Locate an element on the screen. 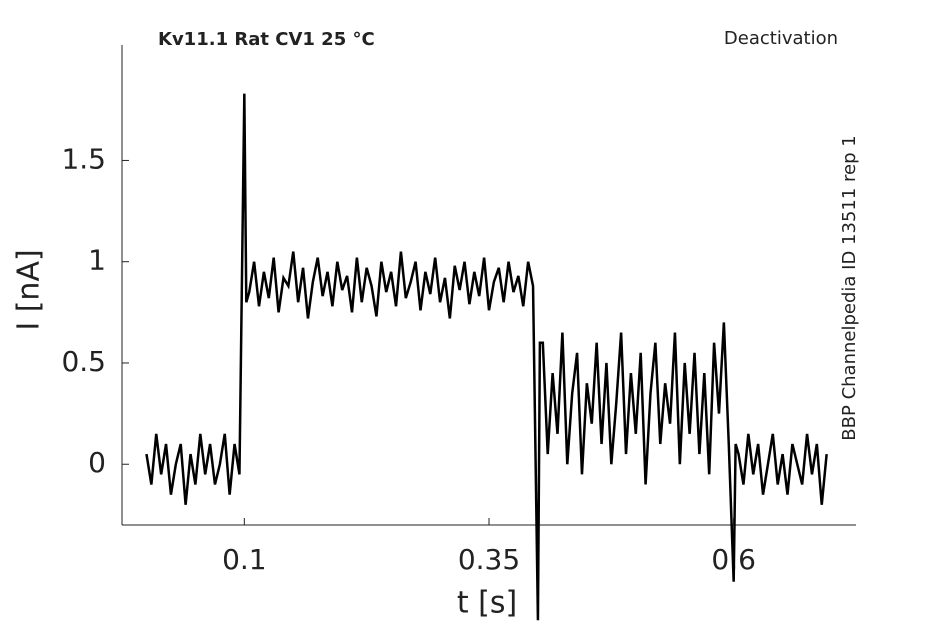  y-tick-label: 0 is located at coordinates (97, 462).